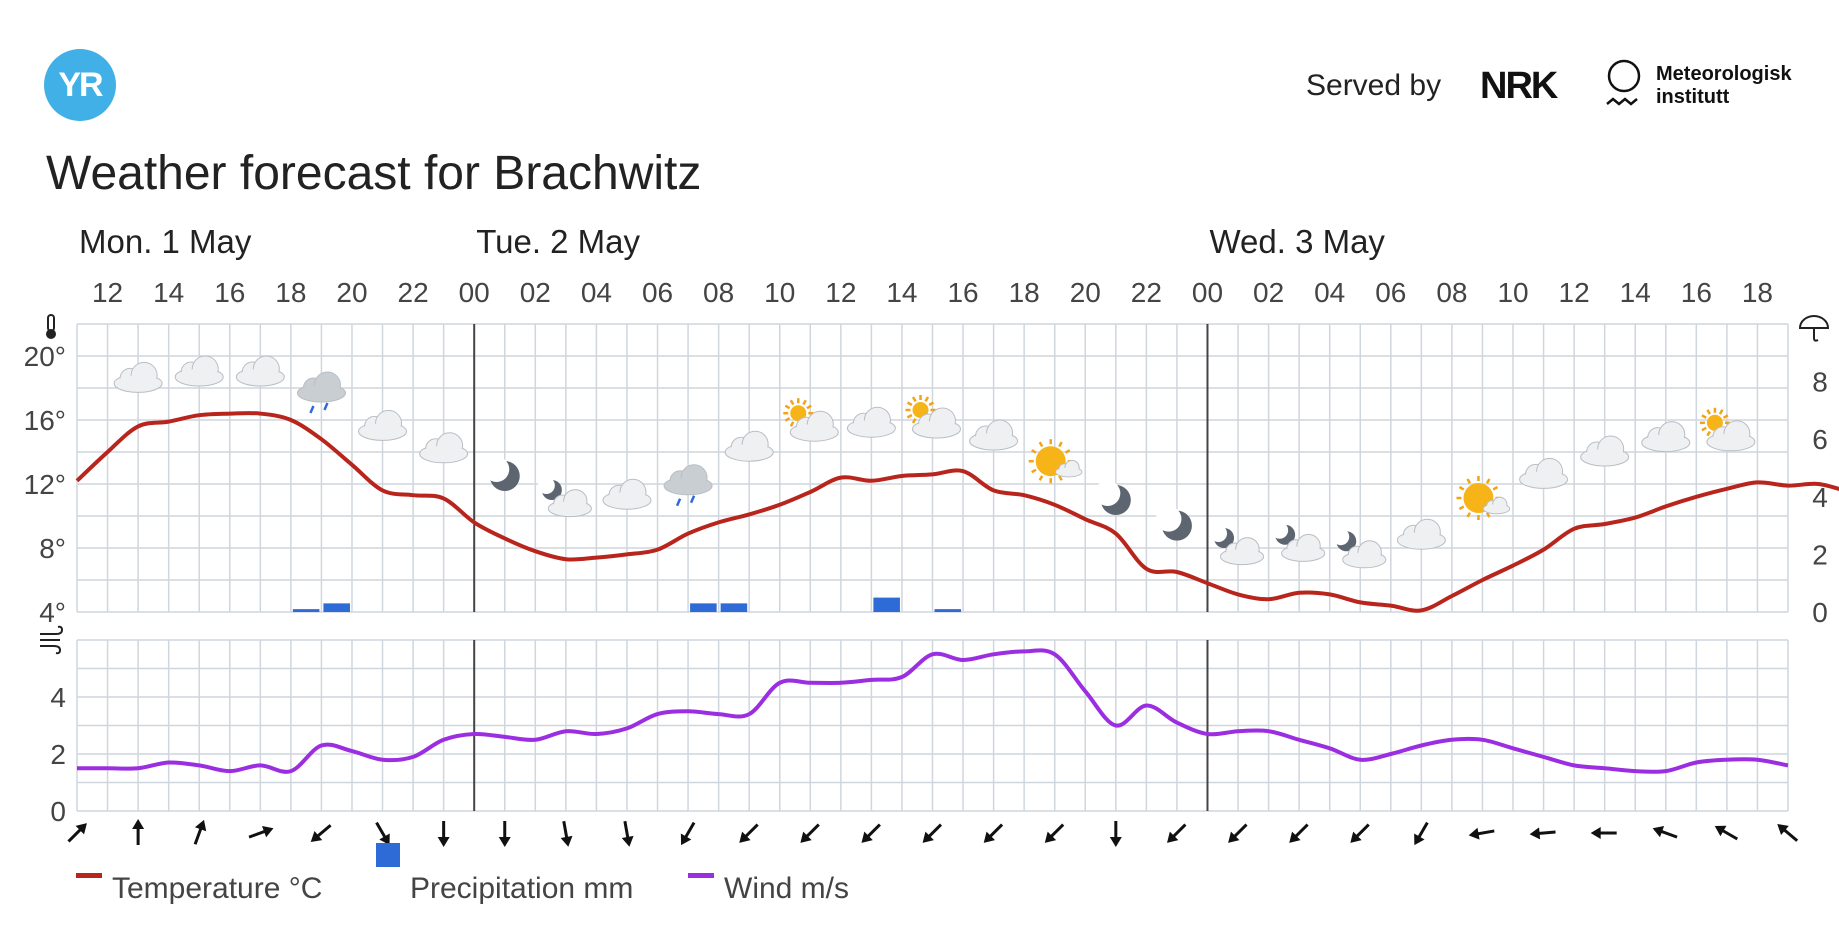 The width and height of the screenshot is (1839, 926). I want to click on precipitation-tick-label: 2, so click(1820, 554).